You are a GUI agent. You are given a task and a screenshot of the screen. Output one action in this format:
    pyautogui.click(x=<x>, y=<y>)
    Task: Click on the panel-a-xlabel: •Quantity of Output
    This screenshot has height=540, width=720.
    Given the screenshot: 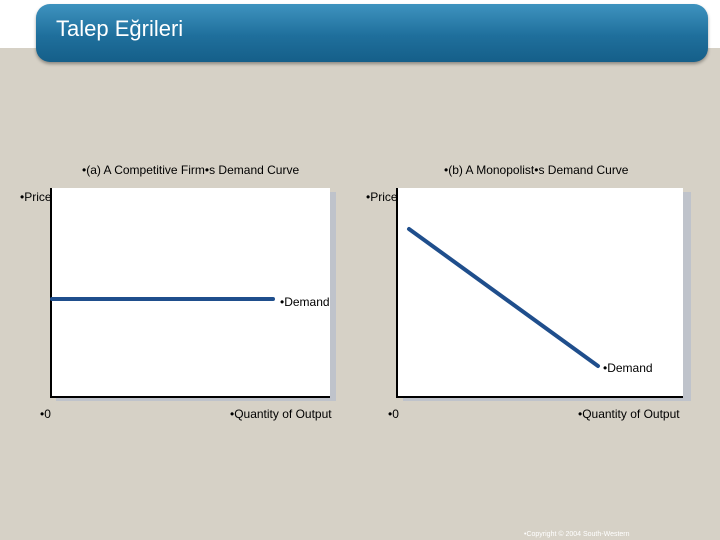 What is the action you would take?
    pyautogui.click(x=281, y=414)
    